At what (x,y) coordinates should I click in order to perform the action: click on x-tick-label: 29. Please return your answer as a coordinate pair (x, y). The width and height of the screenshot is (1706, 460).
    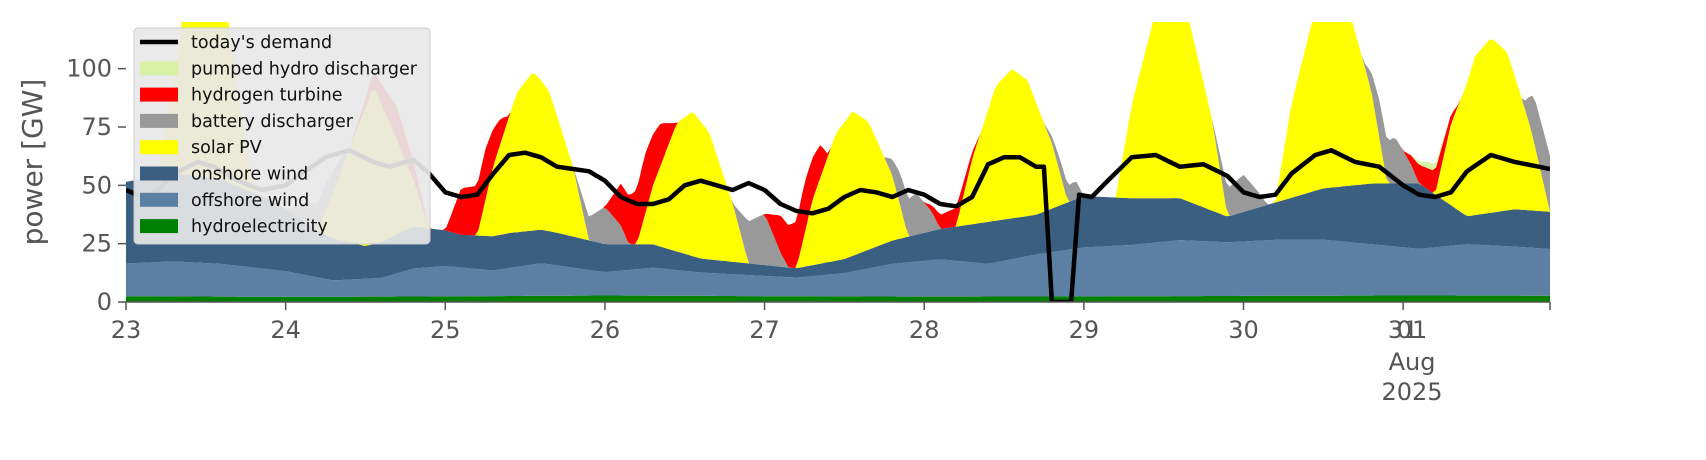
    Looking at the image, I should click on (1084, 330).